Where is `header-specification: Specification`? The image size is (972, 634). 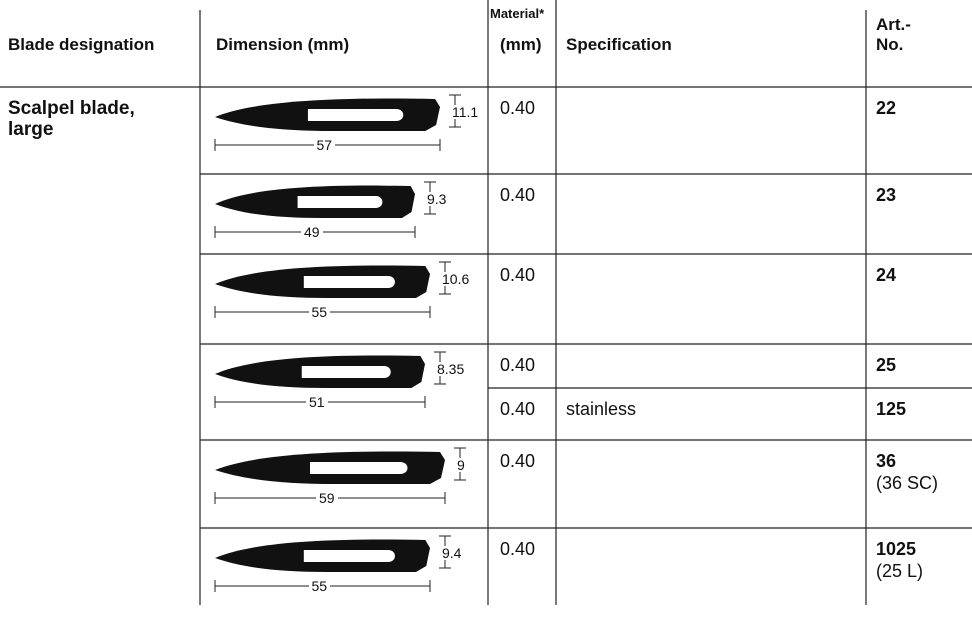
header-specification: Specification is located at coordinates (619, 44).